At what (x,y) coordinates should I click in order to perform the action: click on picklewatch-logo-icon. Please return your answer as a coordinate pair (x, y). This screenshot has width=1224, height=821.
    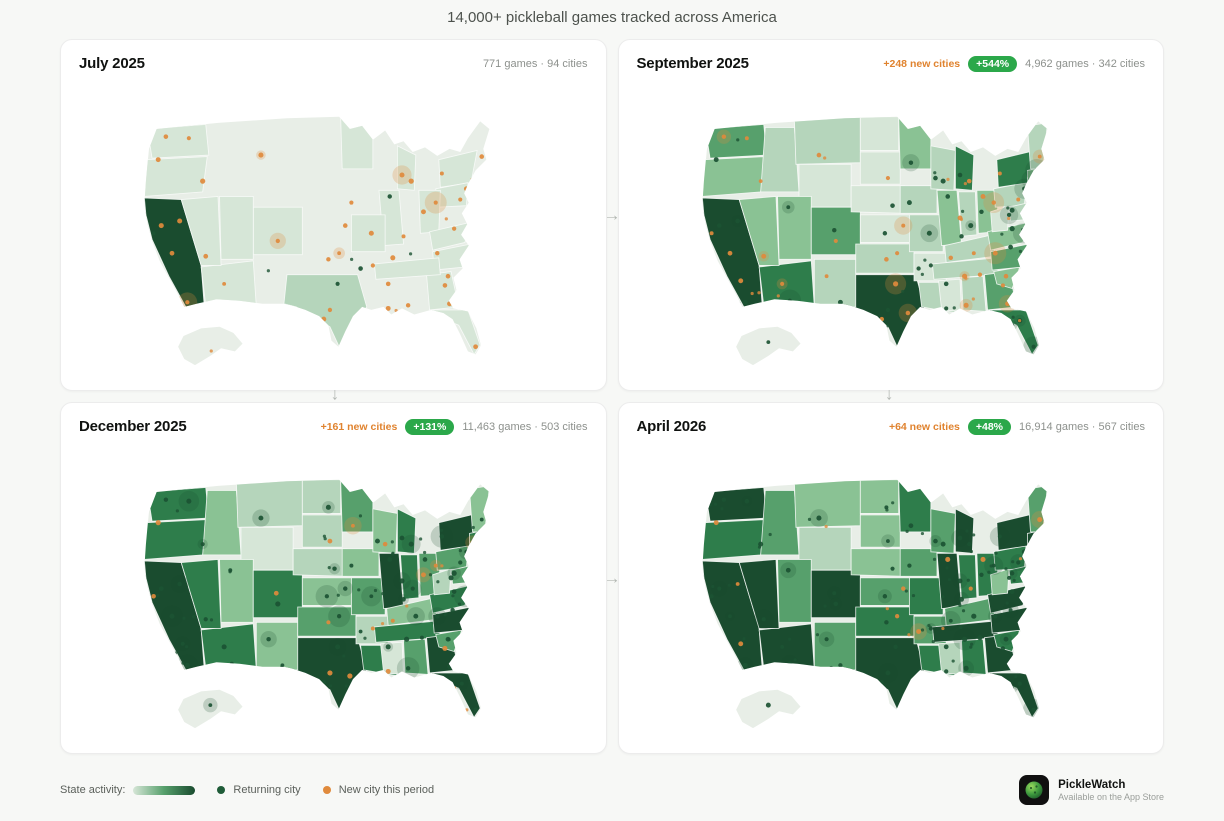
    Looking at the image, I should click on (1034, 790).